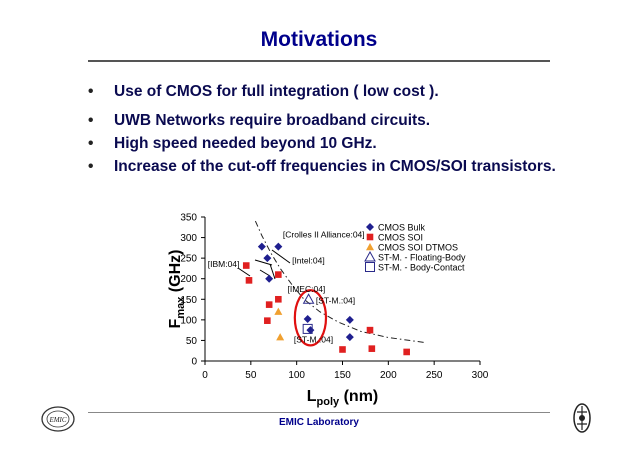 The image size is (638, 451). I want to click on annotation-label: [Intel:04], so click(308, 260).